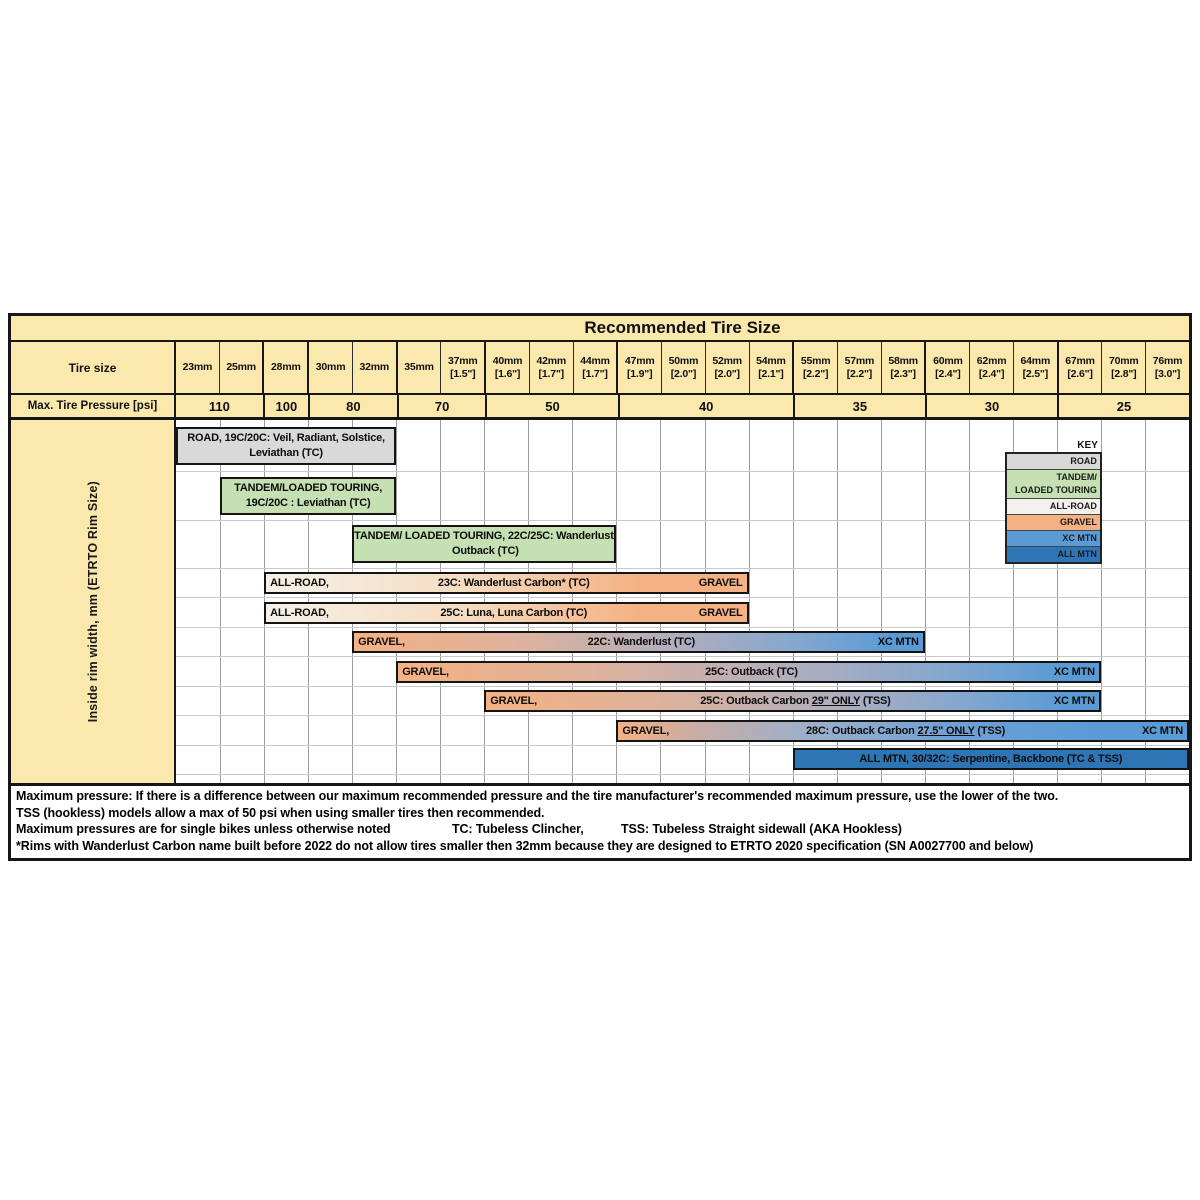 This screenshot has width=1200, height=1200. I want to click on legend-entry: XC MTN, so click(1053, 538).